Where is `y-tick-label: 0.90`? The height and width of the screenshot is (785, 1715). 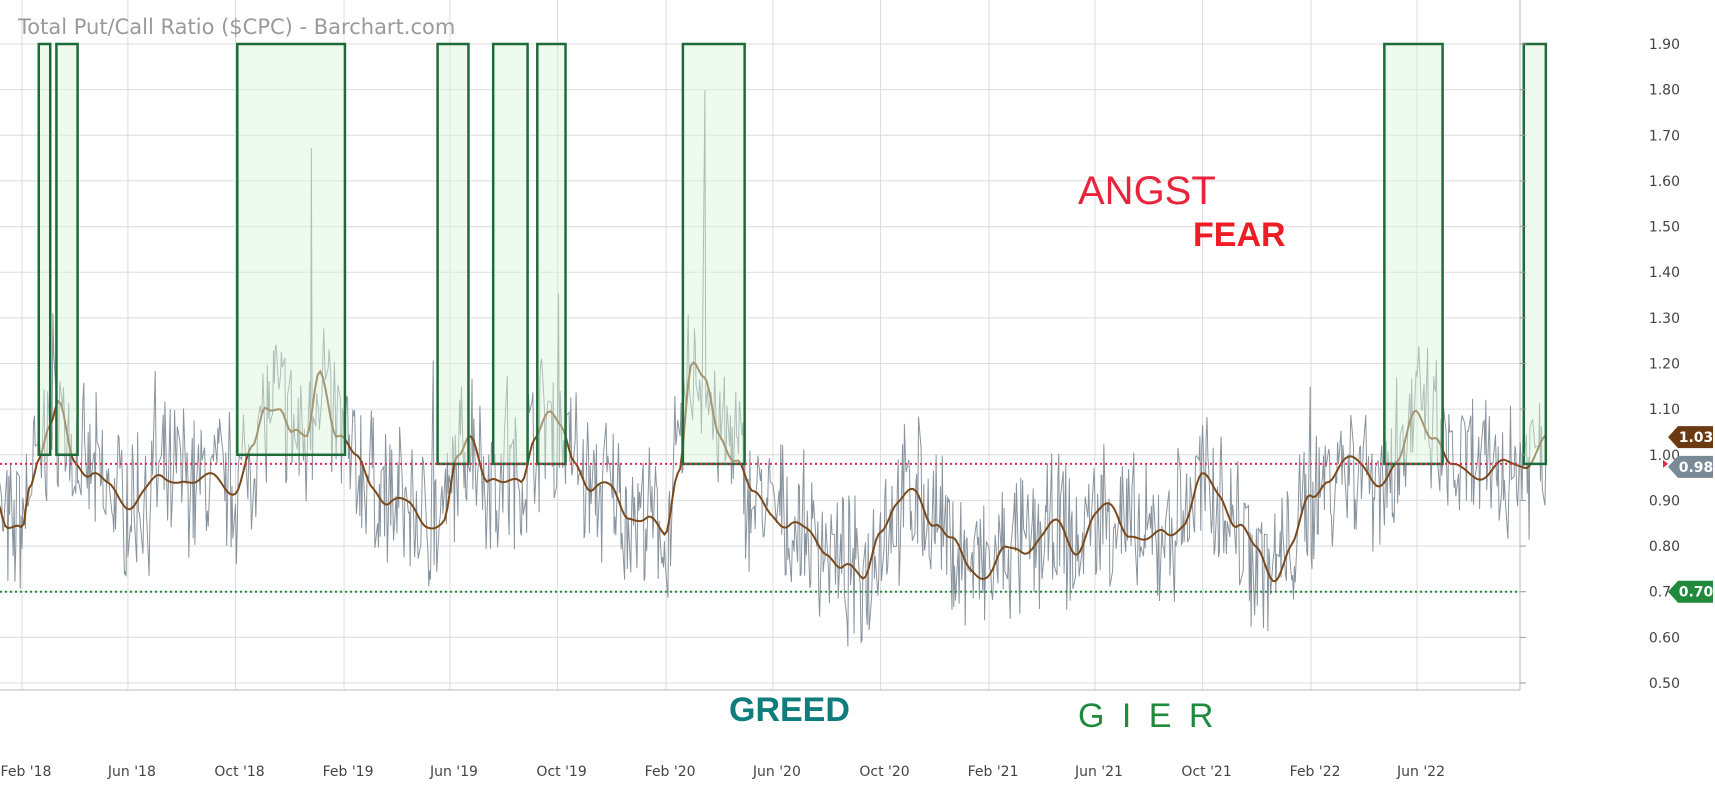
y-tick-label: 0.90 is located at coordinates (1664, 501).